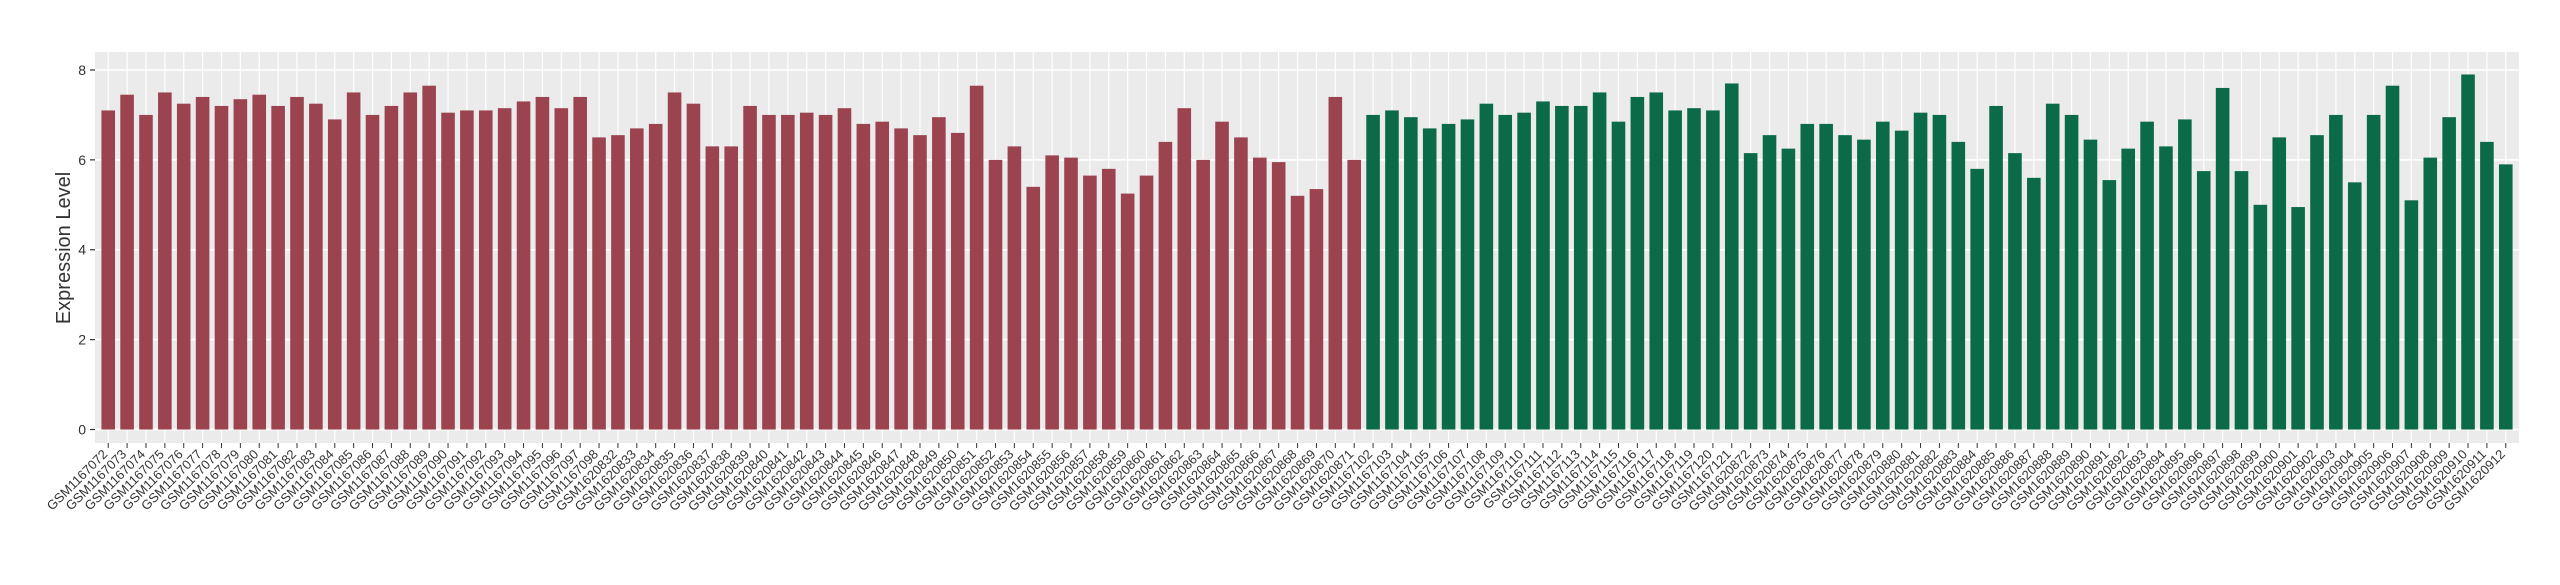 This screenshot has height=585, width=2560. Describe the element at coordinates (82, 70) in the screenshot. I see `y-tick-label: 8` at that location.